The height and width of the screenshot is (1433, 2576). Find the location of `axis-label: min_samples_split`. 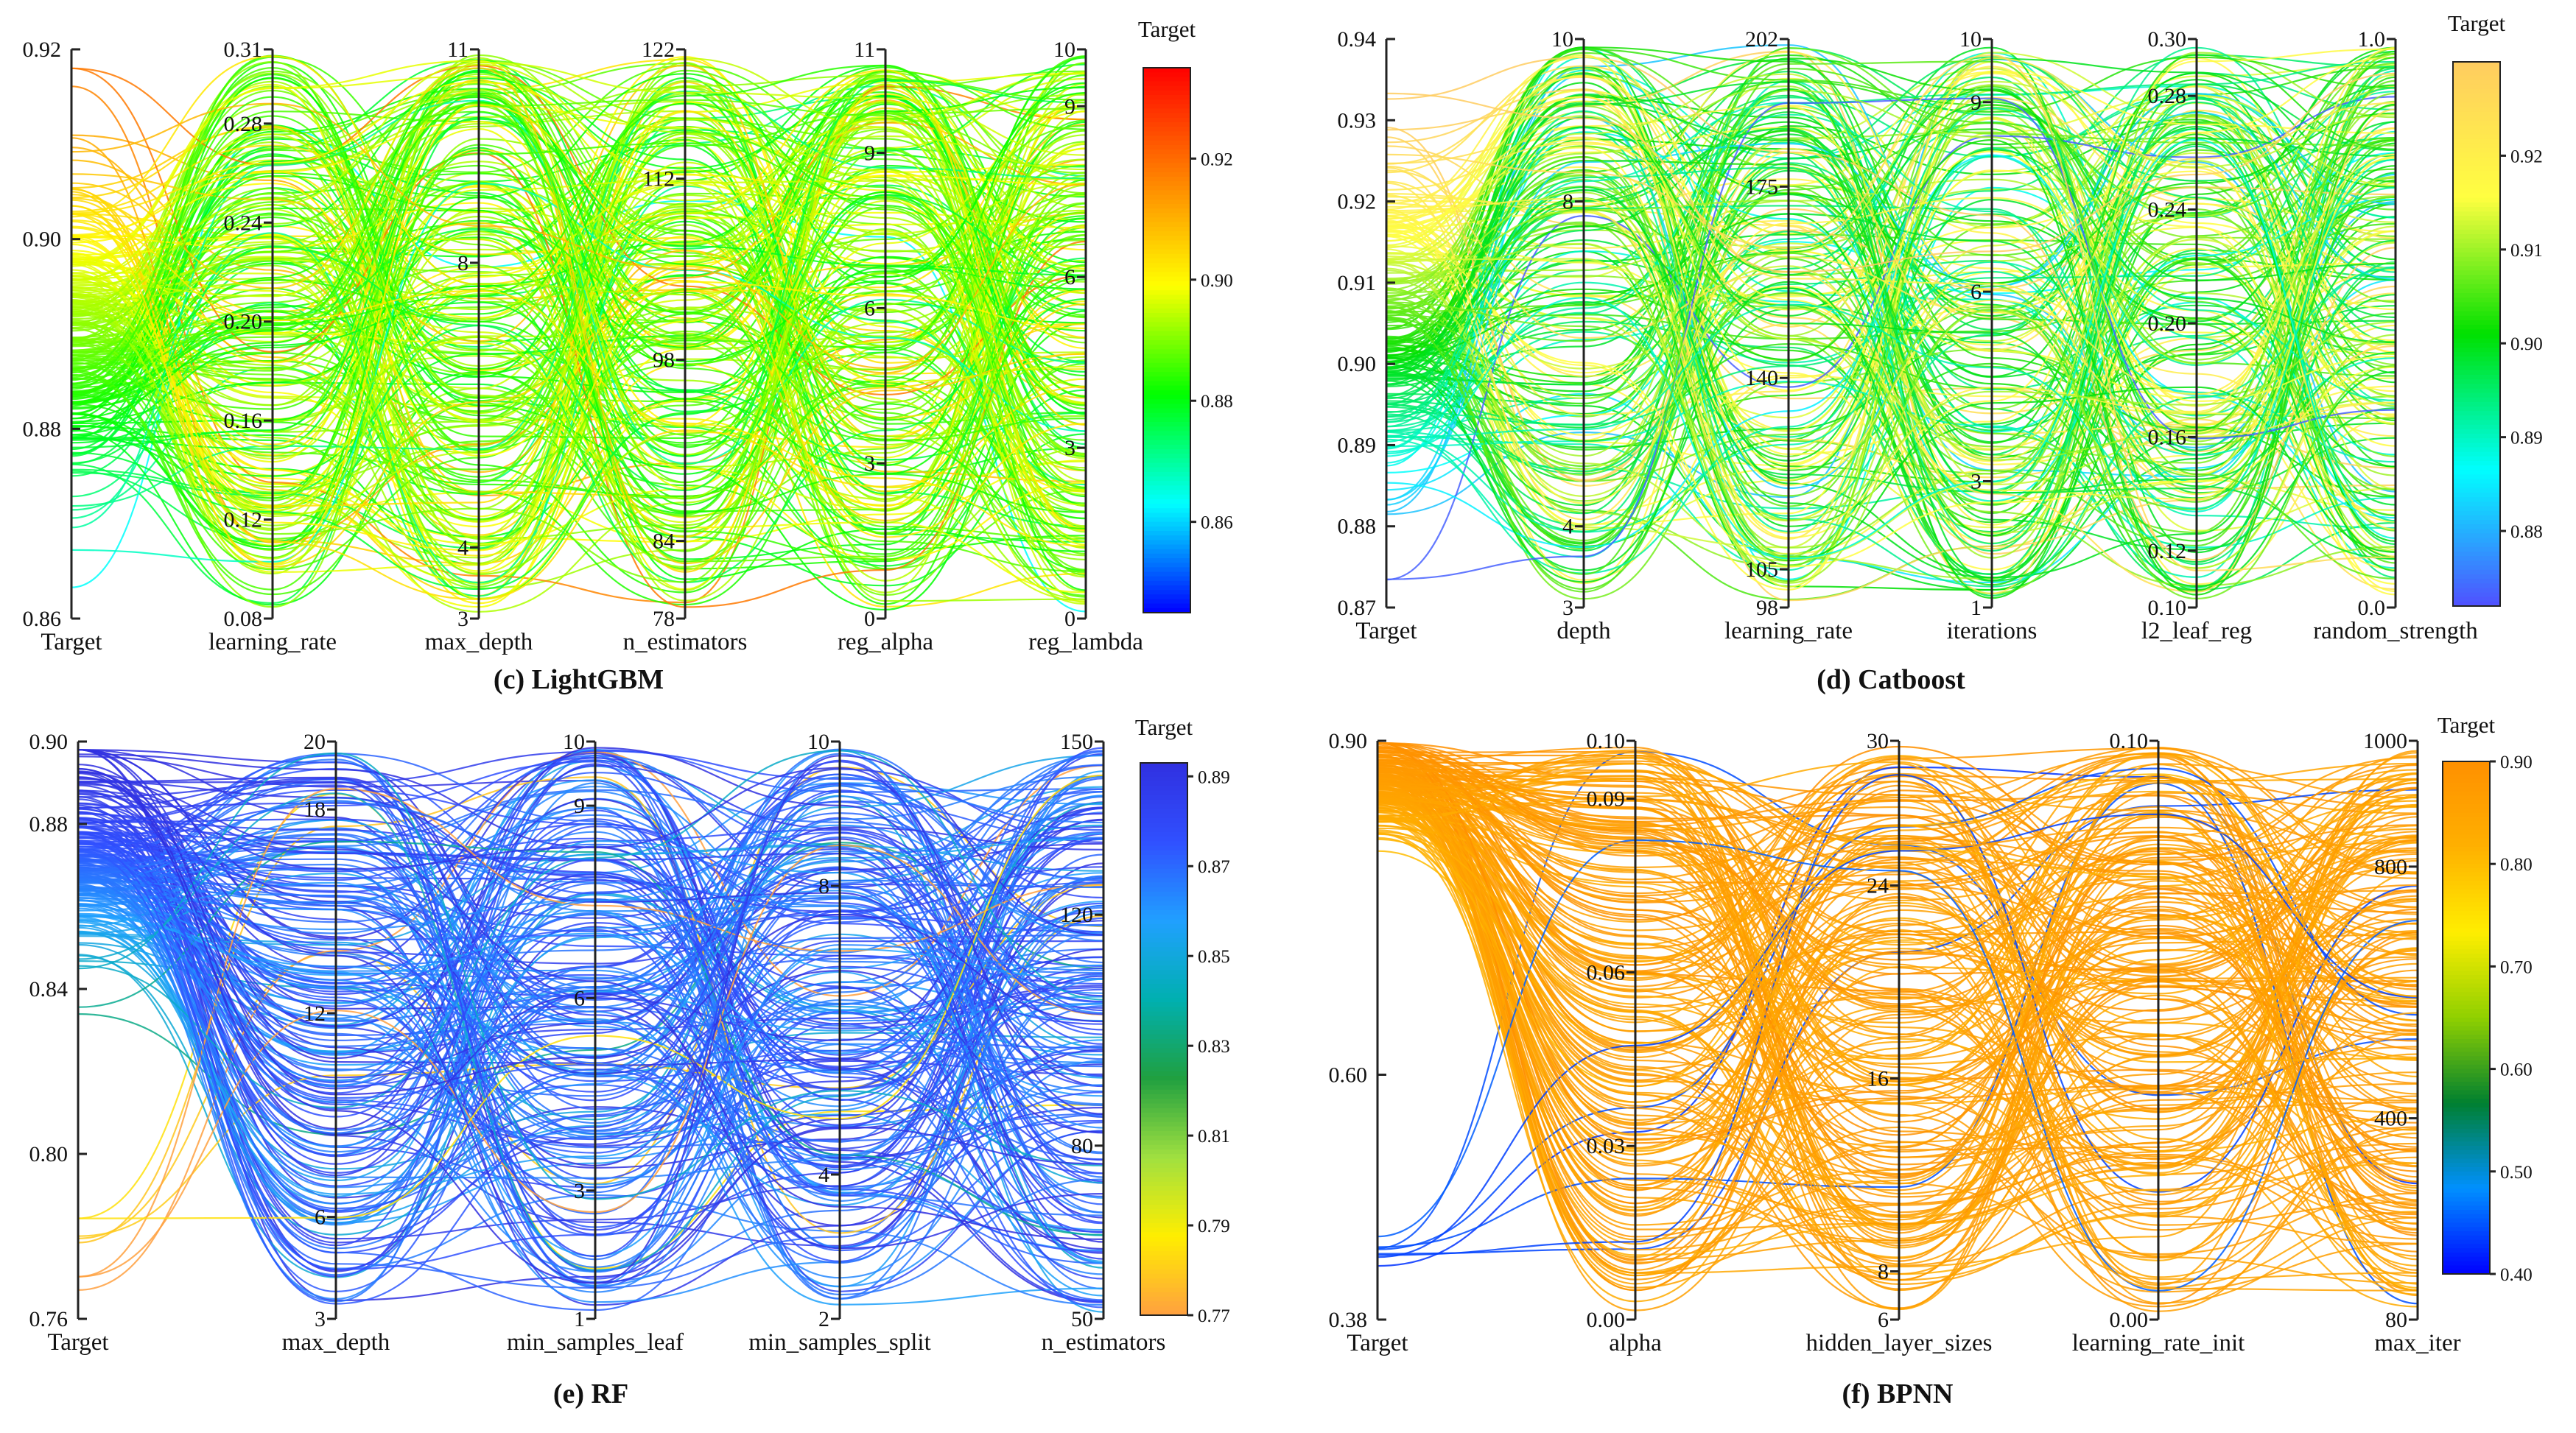

axis-label: min_samples_split is located at coordinates (839, 1343).